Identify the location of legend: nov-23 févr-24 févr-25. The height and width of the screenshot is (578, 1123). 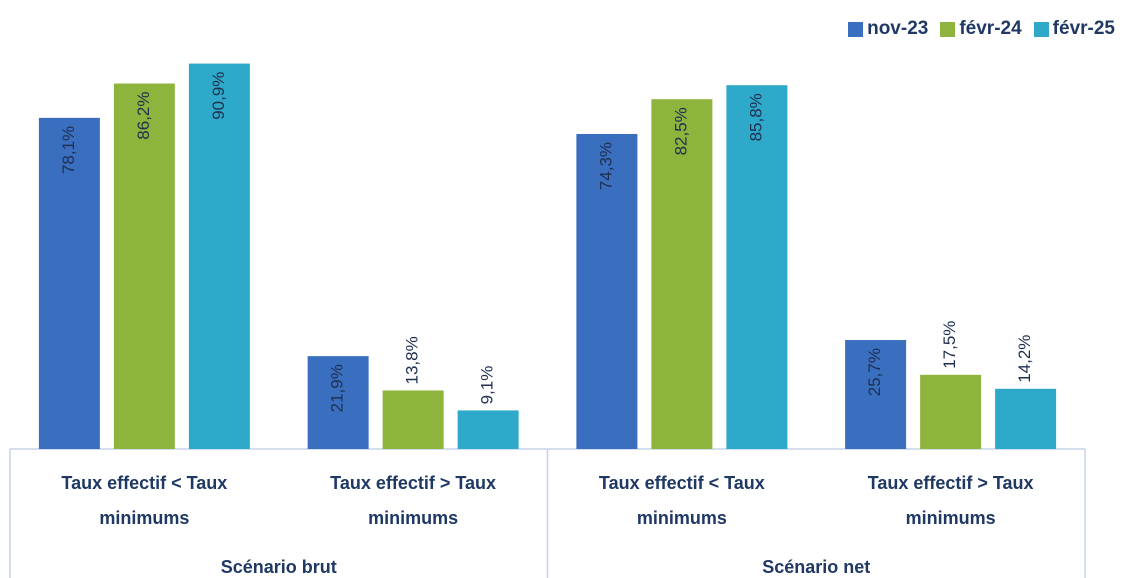
(981, 29).